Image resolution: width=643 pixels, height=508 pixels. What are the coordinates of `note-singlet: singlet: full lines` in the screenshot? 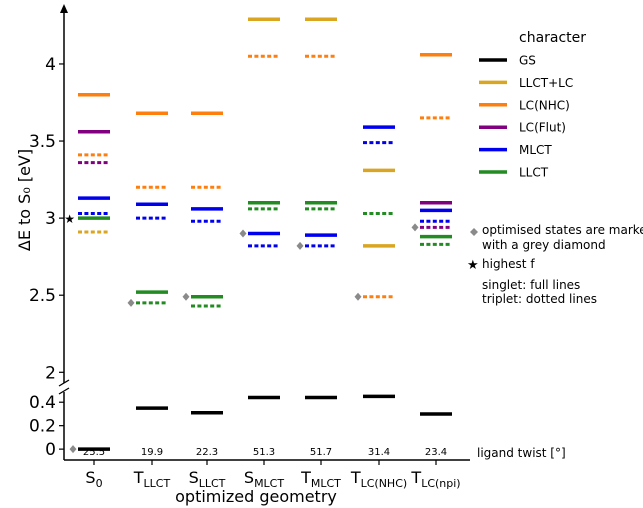 It's located at (531, 285).